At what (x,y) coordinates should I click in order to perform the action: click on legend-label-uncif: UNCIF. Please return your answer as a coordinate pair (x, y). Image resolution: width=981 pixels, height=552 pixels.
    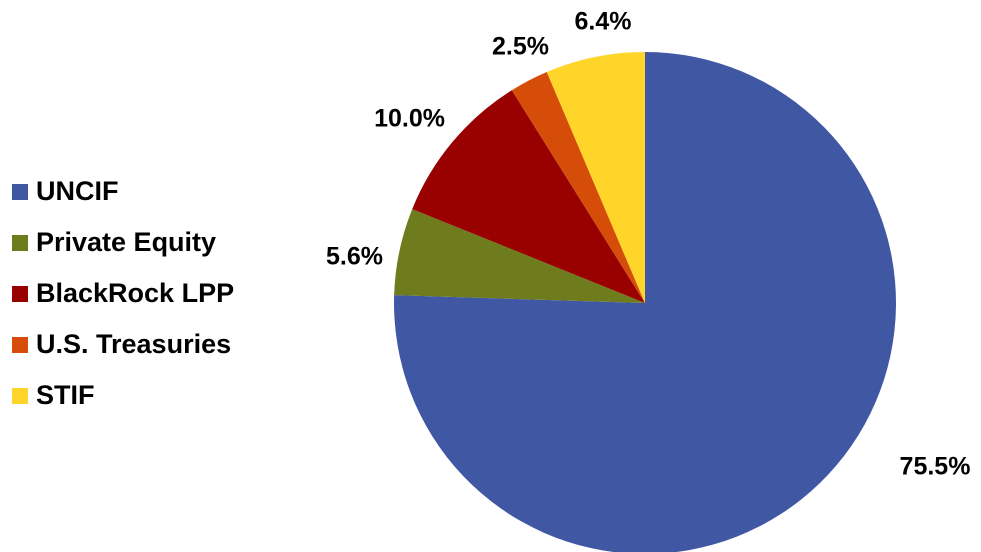
    Looking at the image, I should click on (77, 191).